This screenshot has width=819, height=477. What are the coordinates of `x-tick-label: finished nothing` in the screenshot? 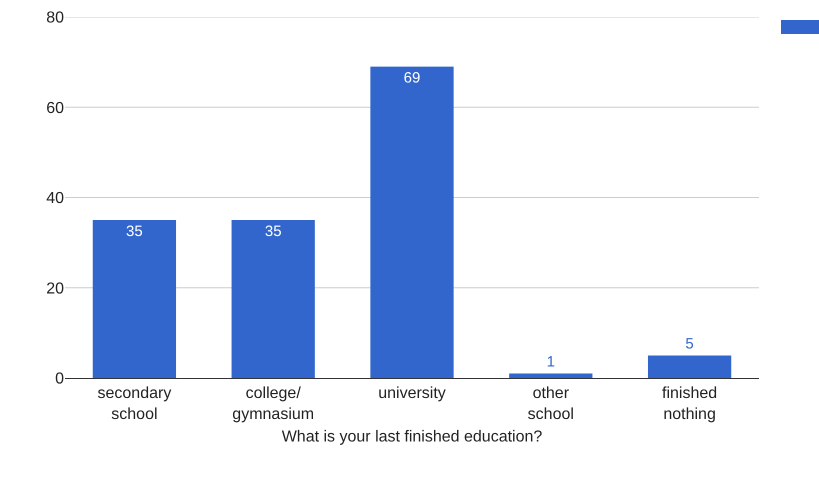 It's located at (690, 404).